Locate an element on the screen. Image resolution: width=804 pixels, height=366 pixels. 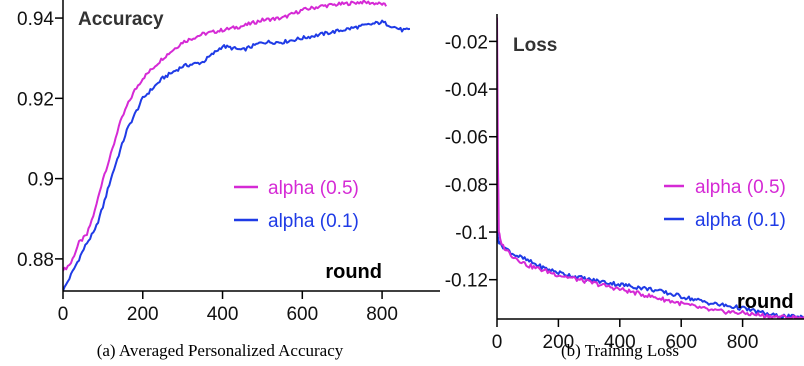
accuracy-y-tick-label: 0.92 is located at coordinates (35, 99).